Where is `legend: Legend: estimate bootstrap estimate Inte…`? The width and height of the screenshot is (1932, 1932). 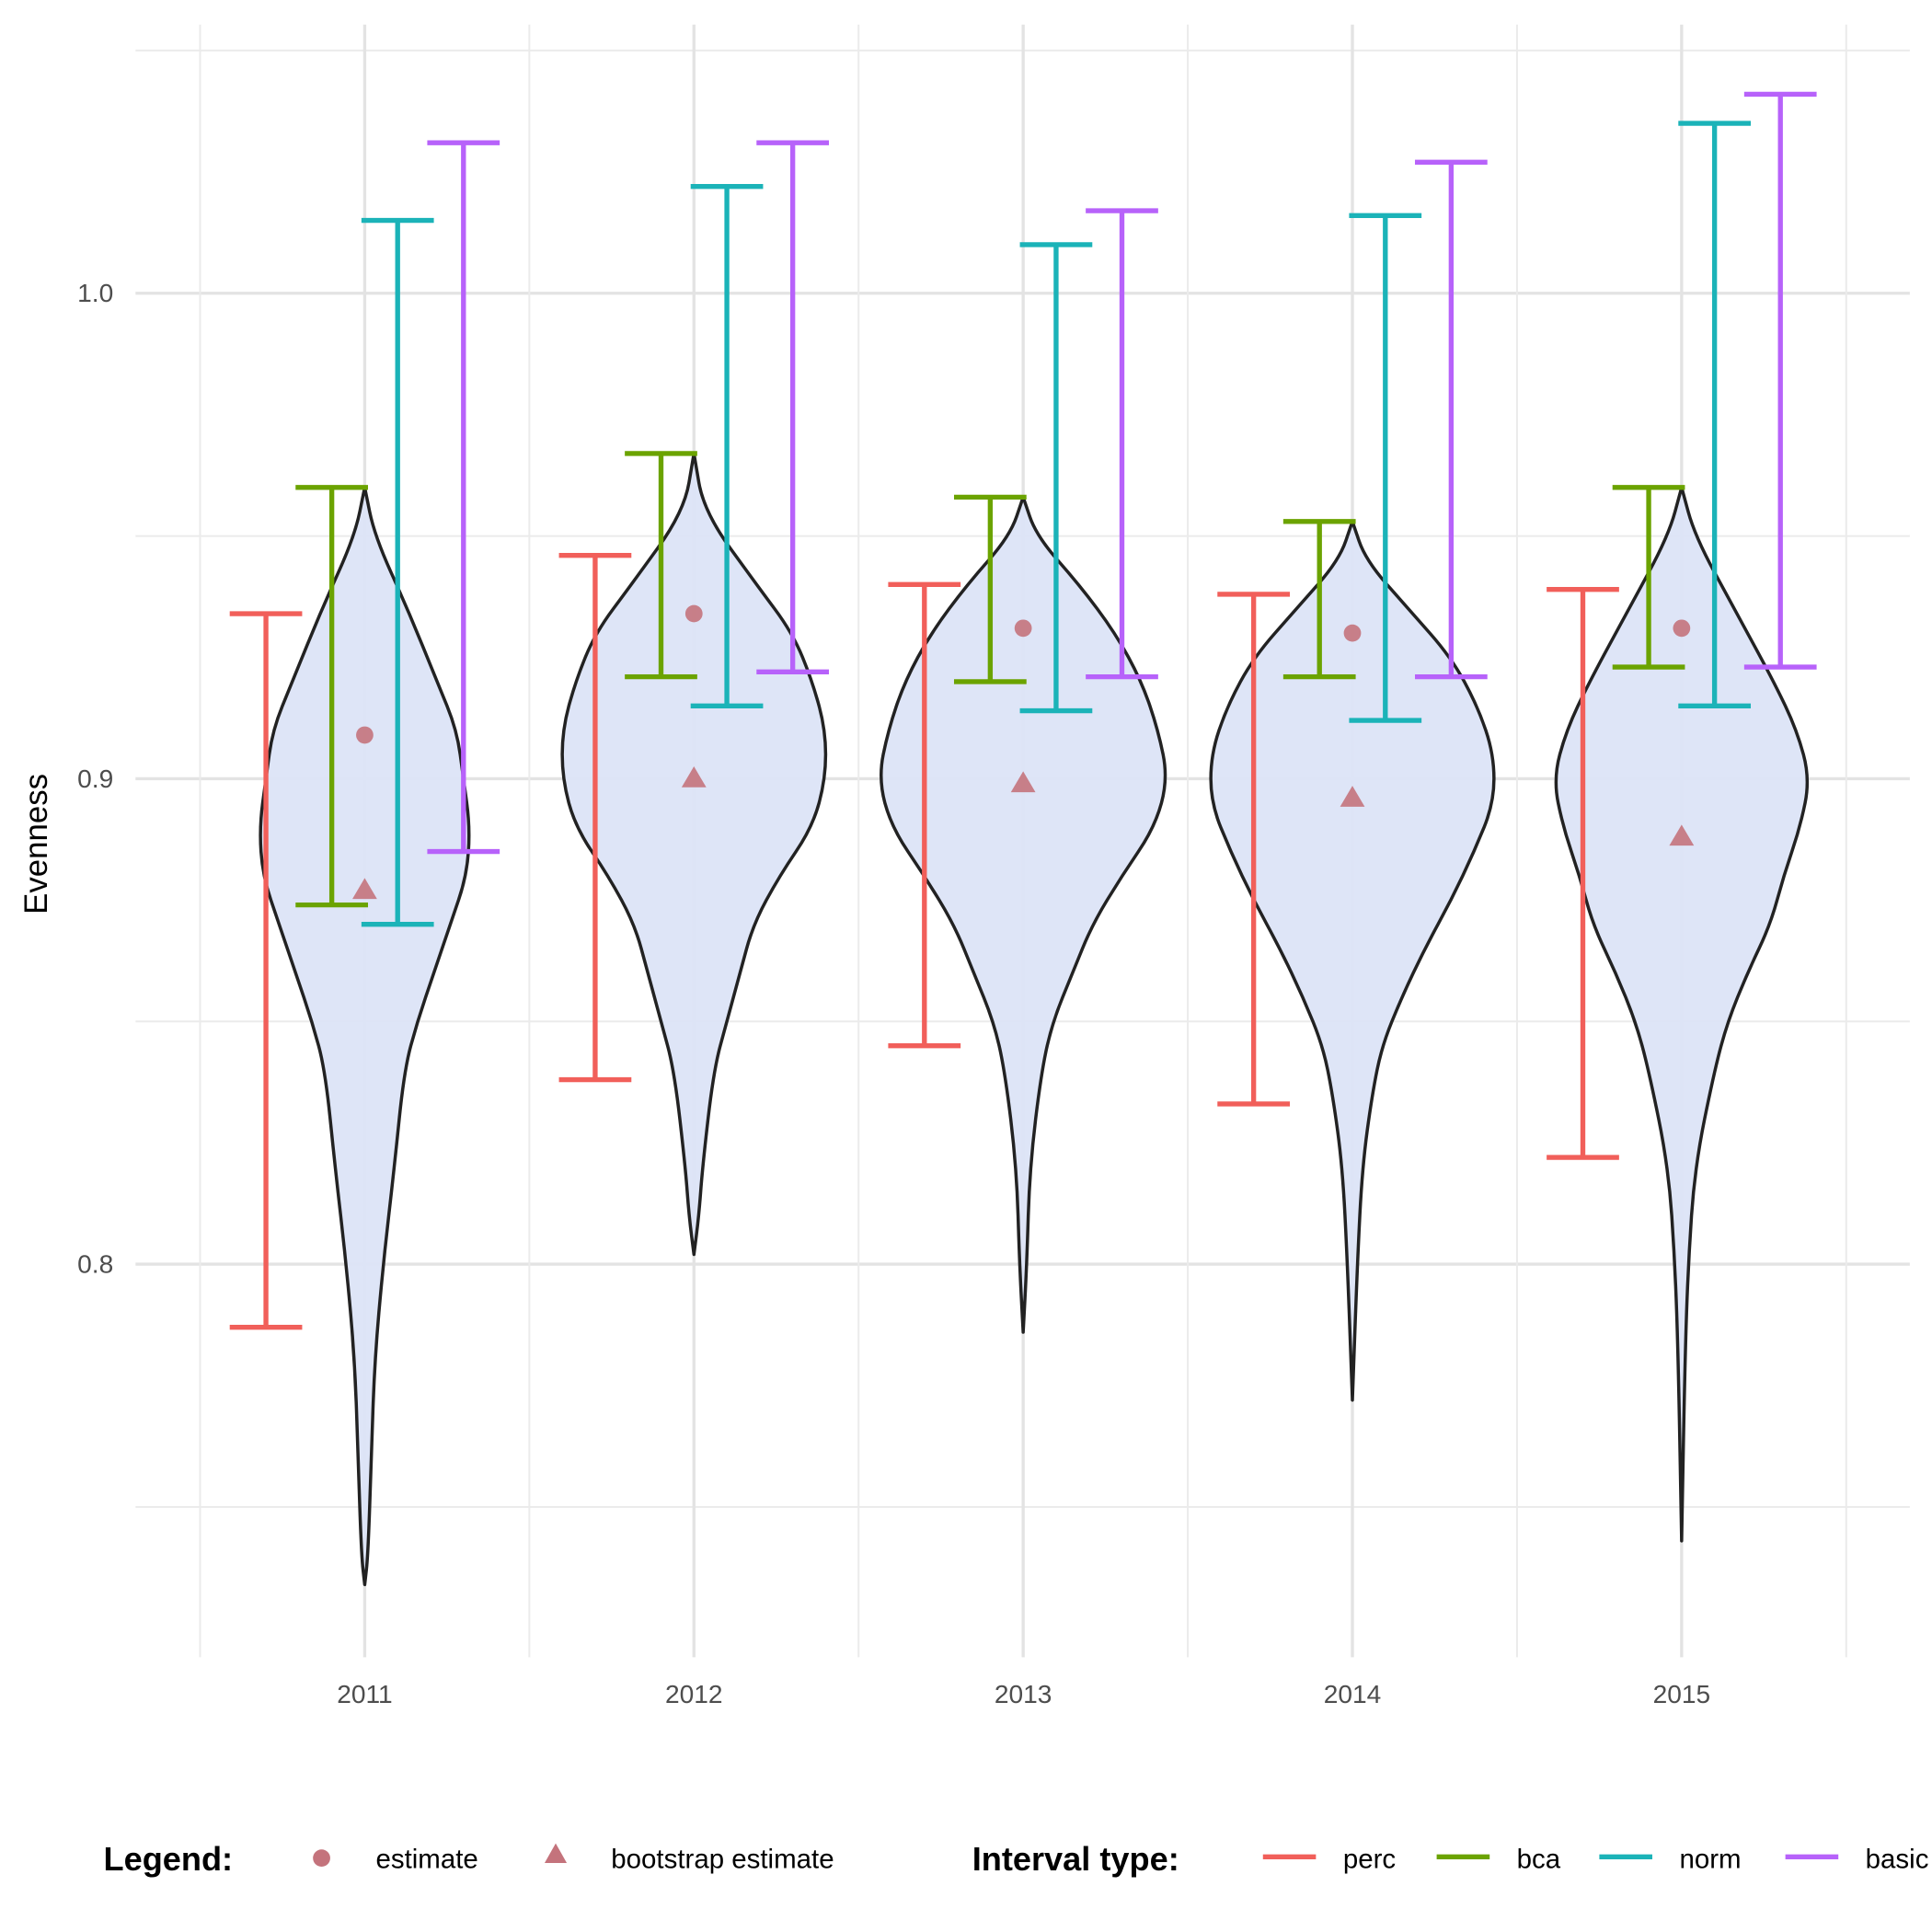
legend: Legend: estimate bootstrap estimate Inte… is located at coordinates (1016, 1859).